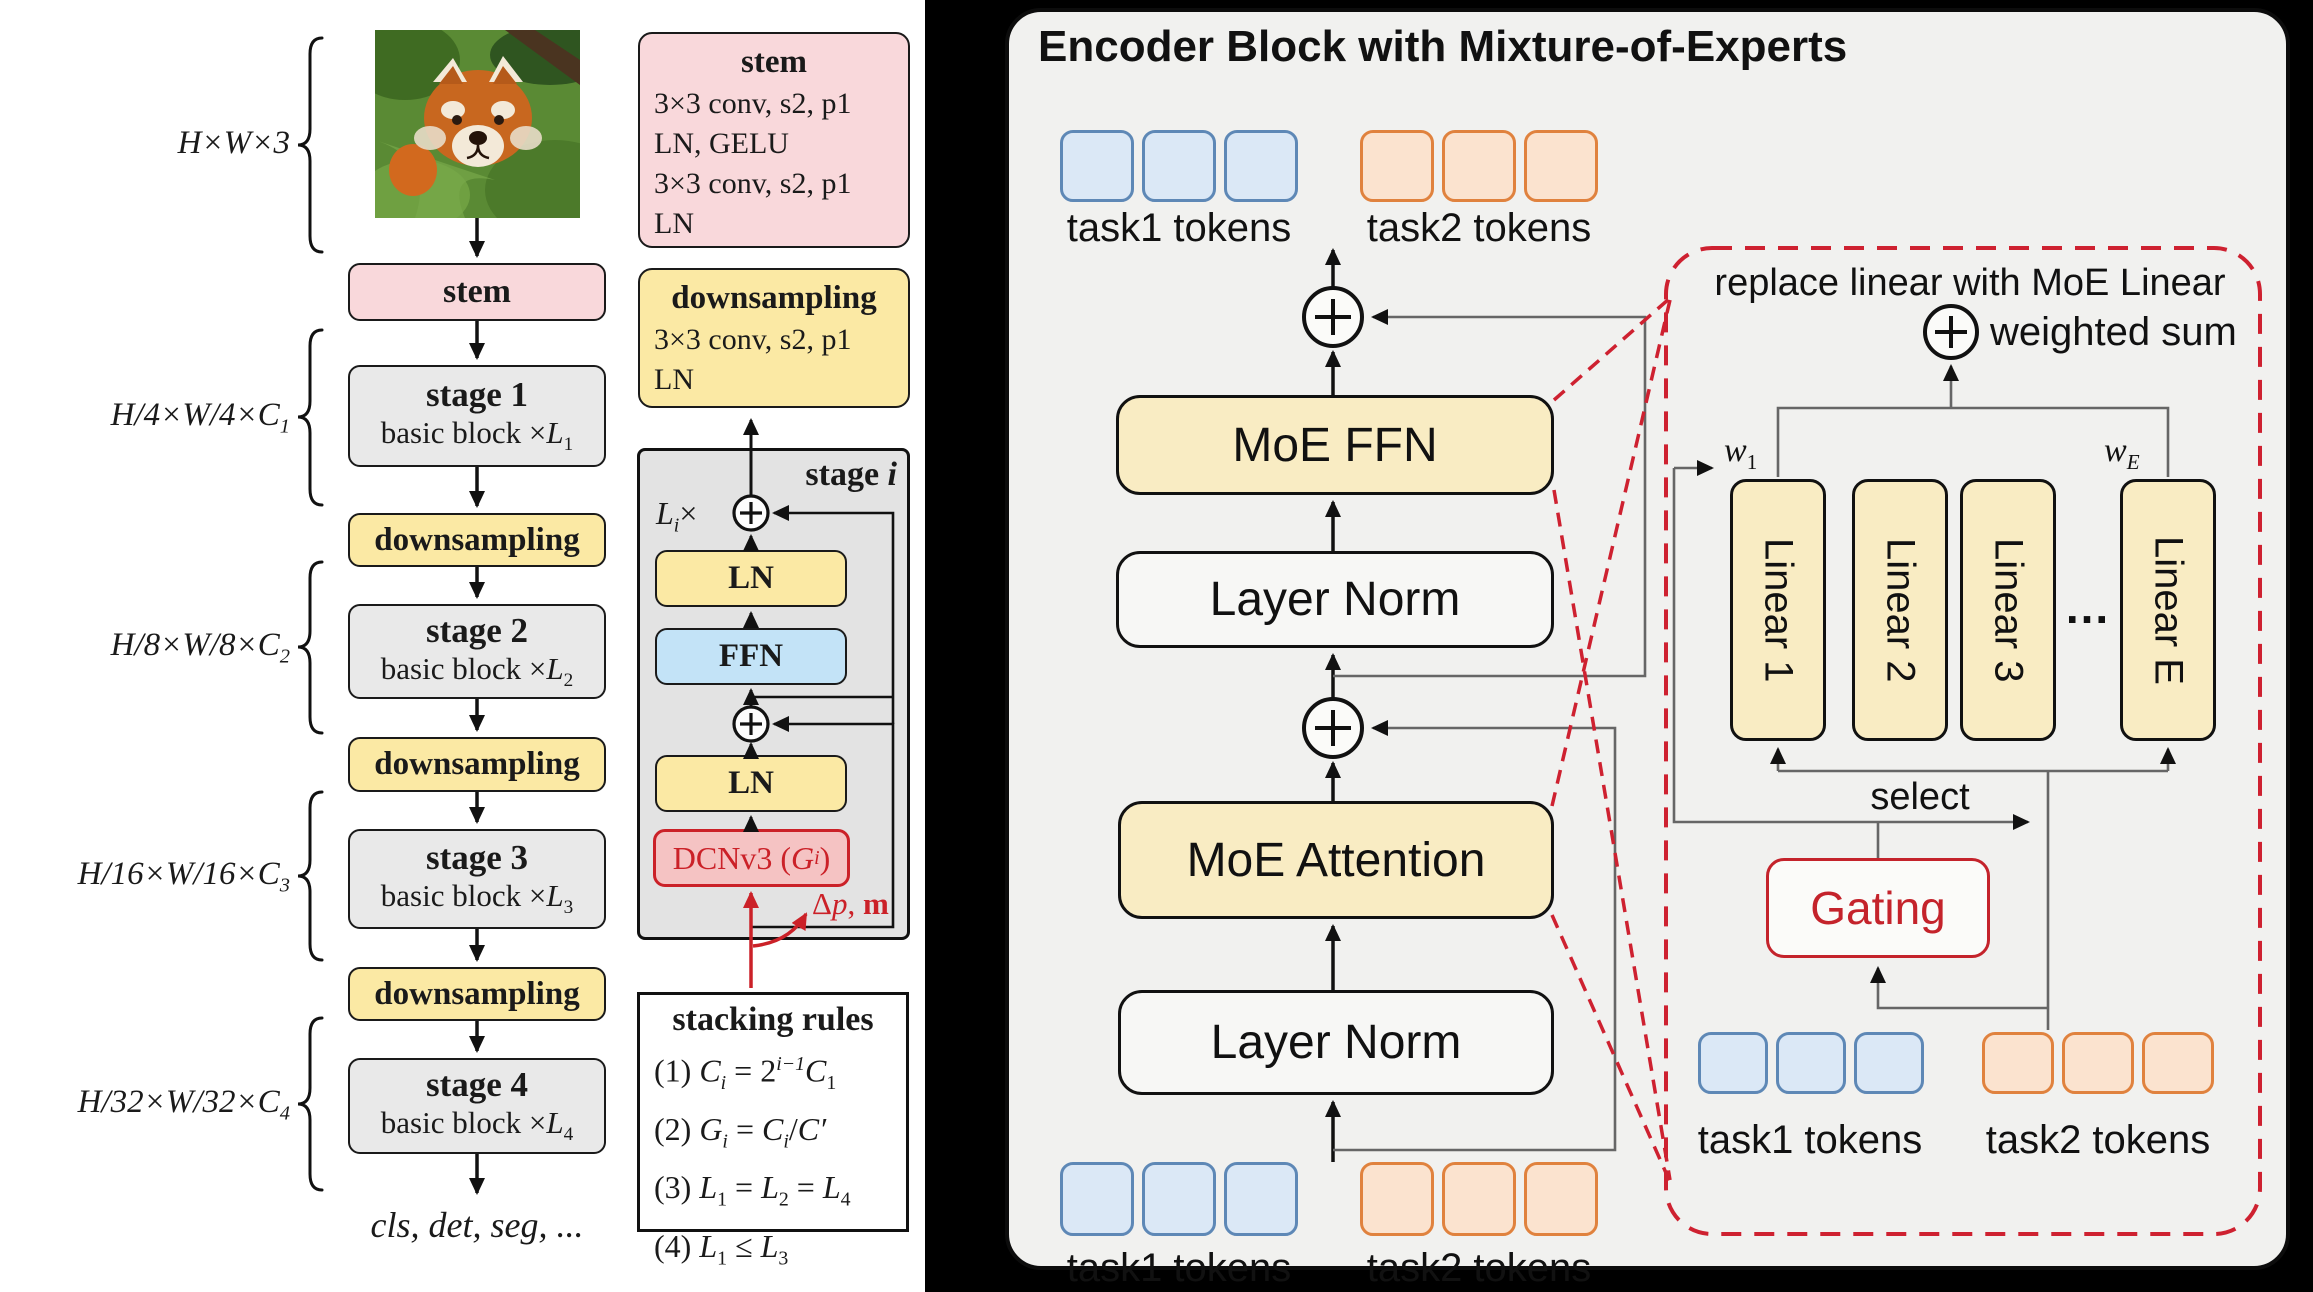 This screenshot has height=1292, width=2313. What do you see at coordinates (477, 435) in the screenshot?
I see `stage1-sub: basic block ×L1` at bounding box center [477, 435].